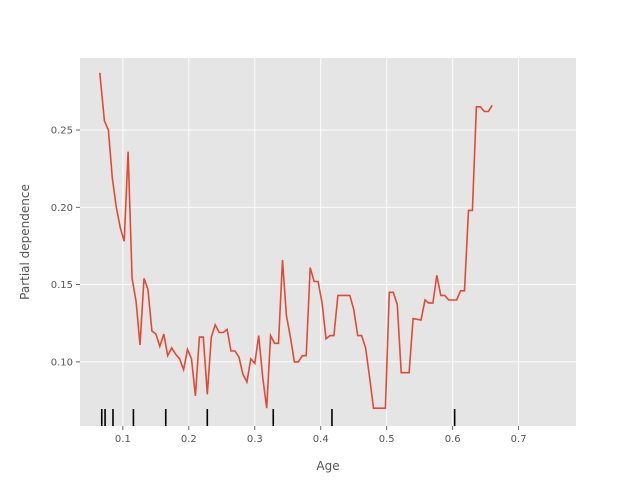  I want to click on x-tick-label: 0.2, so click(189, 439).